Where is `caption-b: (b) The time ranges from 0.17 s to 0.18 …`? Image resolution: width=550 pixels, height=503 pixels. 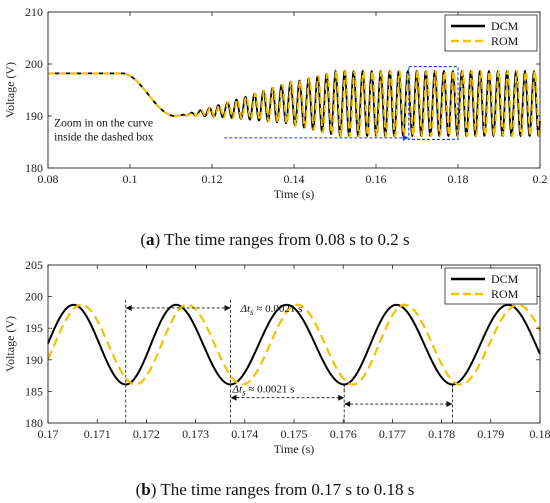 caption-b: (b) The time ranges from 0.17 s to 0.18 … is located at coordinates (275, 489).